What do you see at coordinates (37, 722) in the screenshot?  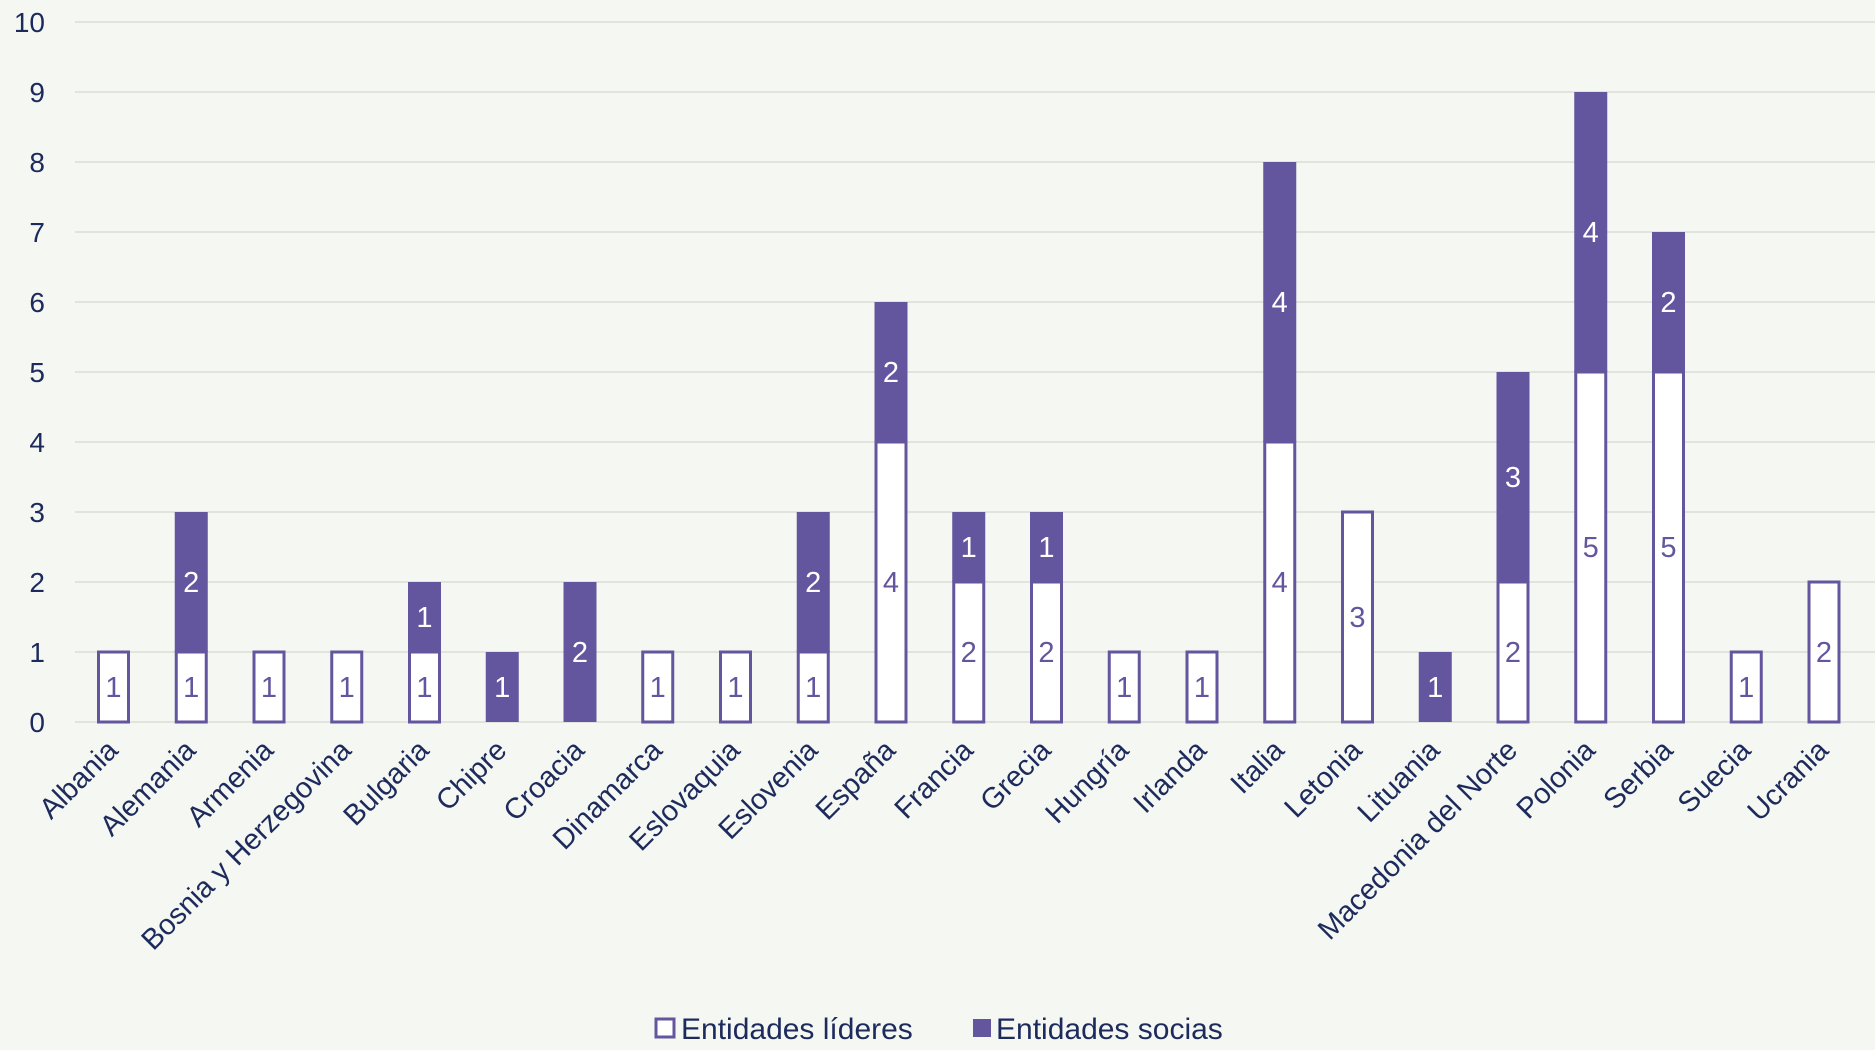 I see `y-tick-label-0: 0` at bounding box center [37, 722].